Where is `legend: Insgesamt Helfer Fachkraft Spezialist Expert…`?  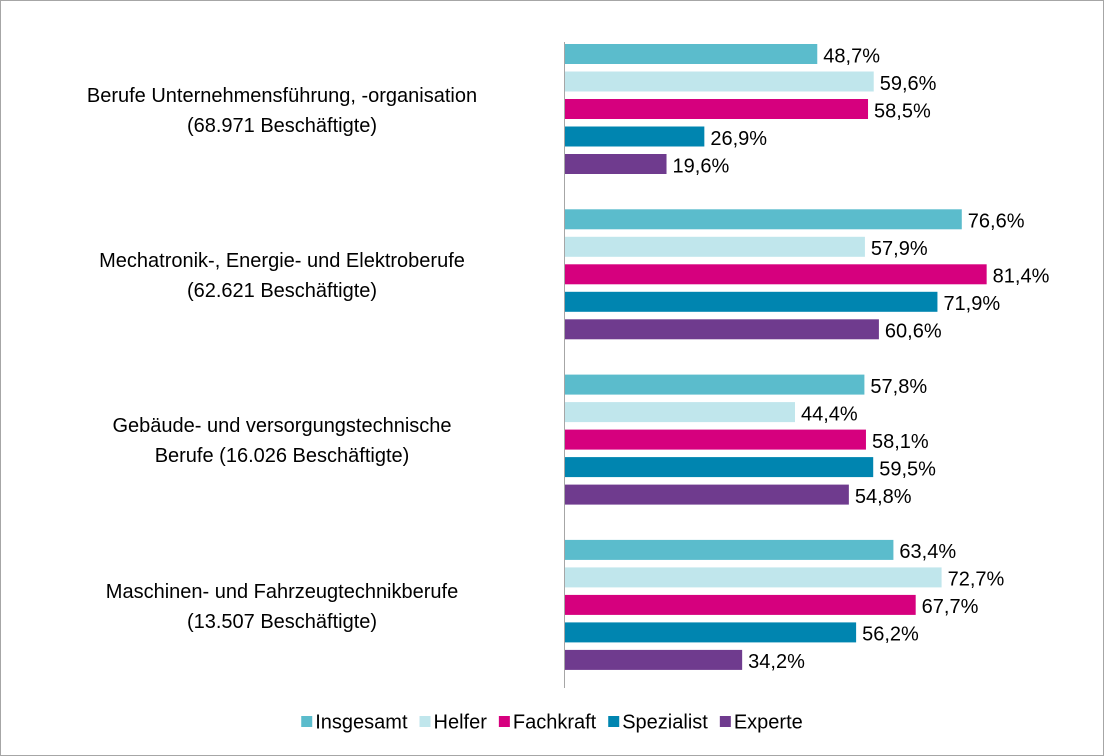 legend: Insgesamt Helfer Fachkraft Spezialist Expert… is located at coordinates (552, 722).